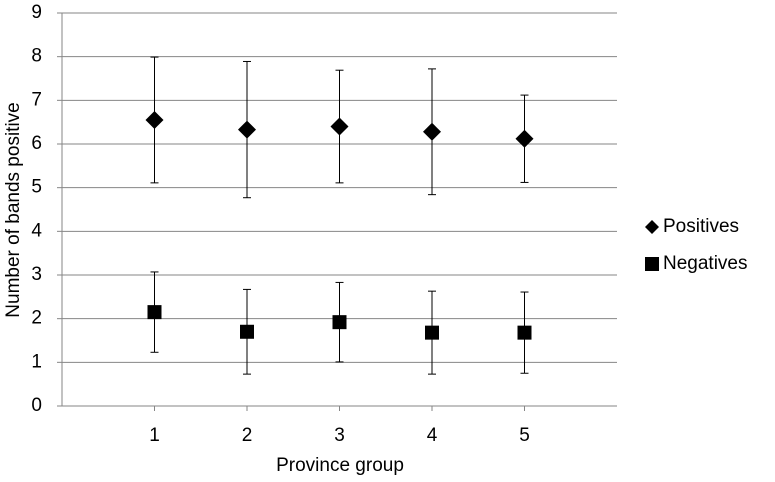 This screenshot has width=775, height=482. What do you see at coordinates (339, 435) in the screenshot?
I see `x-tick-label: 3` at bounding box center [339, 435].